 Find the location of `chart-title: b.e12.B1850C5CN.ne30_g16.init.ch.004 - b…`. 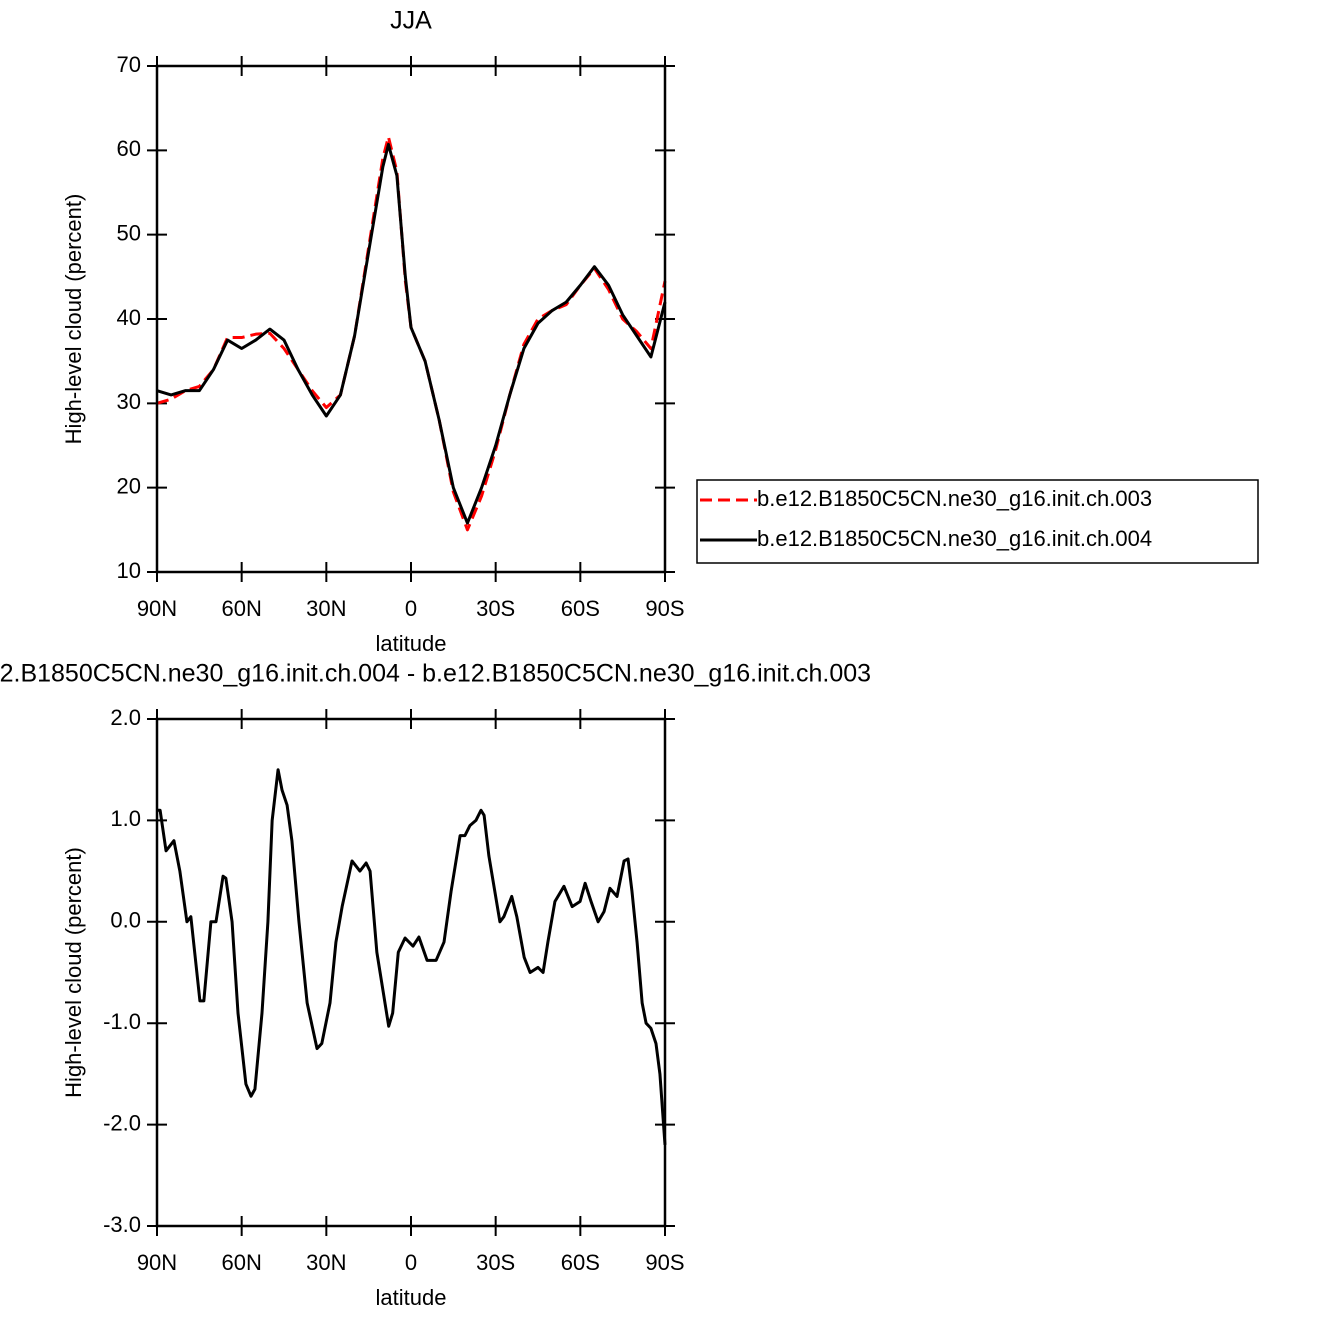

chart-title: b.e12.B1850C5CN.ne30_g16.init.ch.004 - b… is located at coordinates (435, 674).